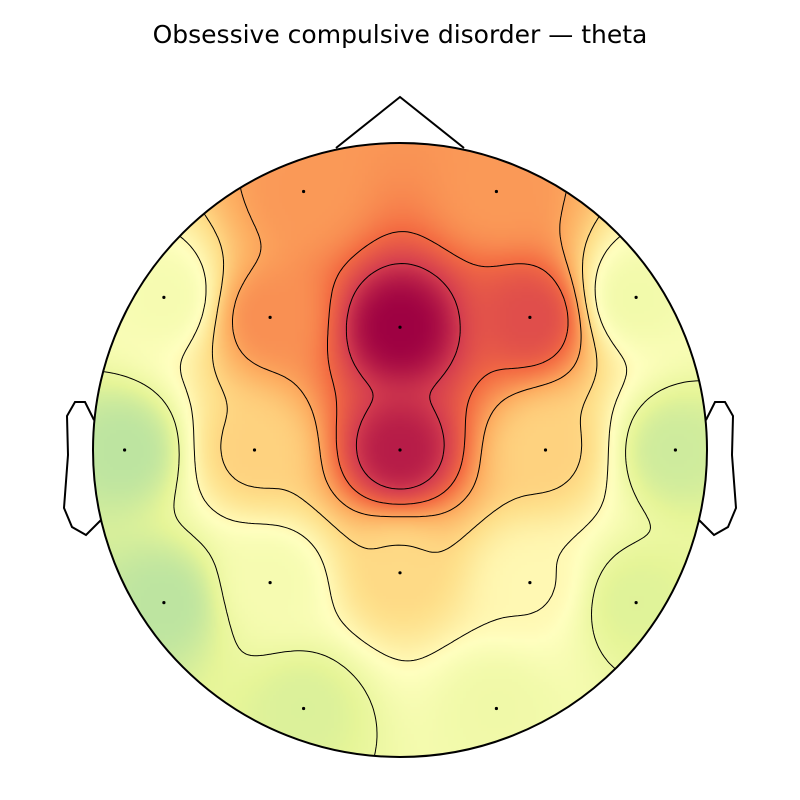 This screenshot has width=800, height=800. I want to click on left-ear-outline, so click(82, 469).